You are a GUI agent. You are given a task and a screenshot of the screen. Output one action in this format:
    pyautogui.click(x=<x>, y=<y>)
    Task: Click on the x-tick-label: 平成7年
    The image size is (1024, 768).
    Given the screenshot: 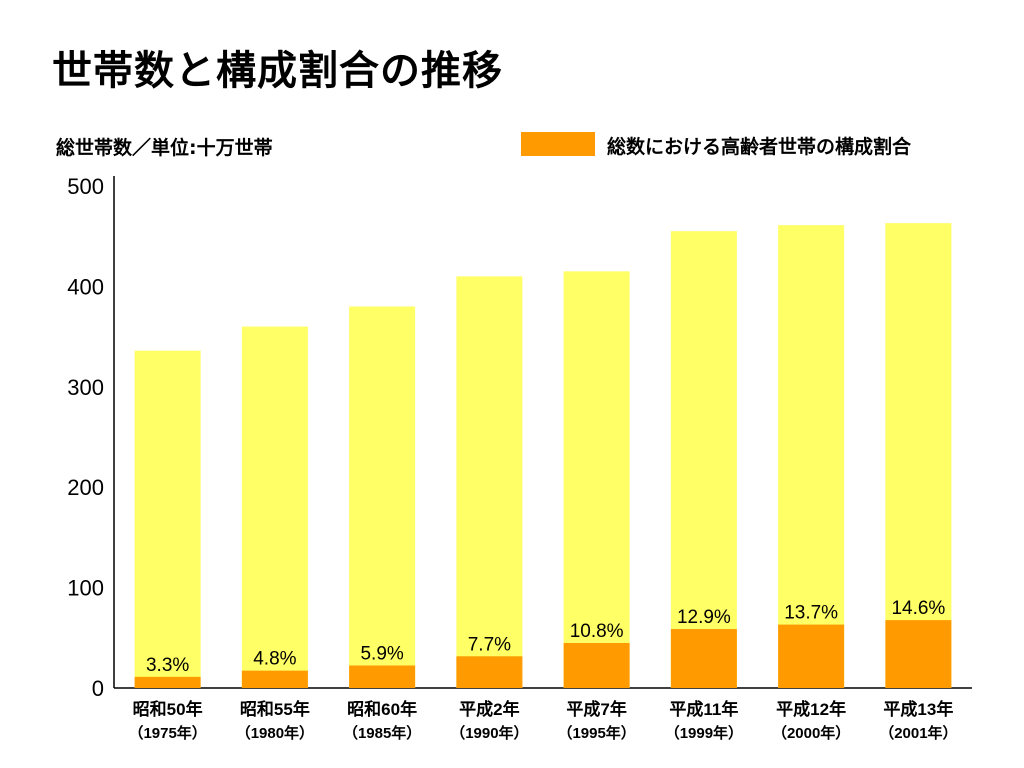 What is the action you would take?
    pyautogui.click(x=596, y=709)
    